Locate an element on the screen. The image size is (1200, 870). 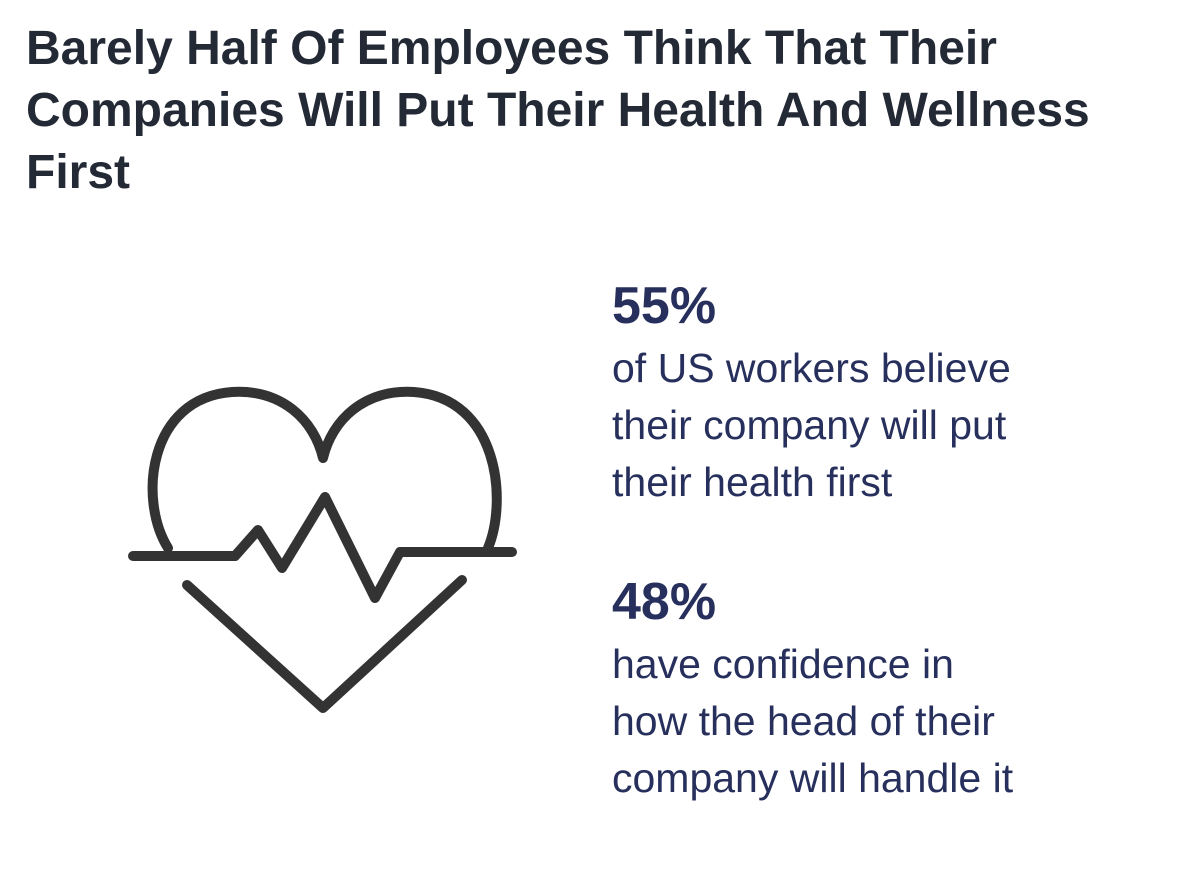
stat-description: have confidence in is located at coordinates (783, 664).